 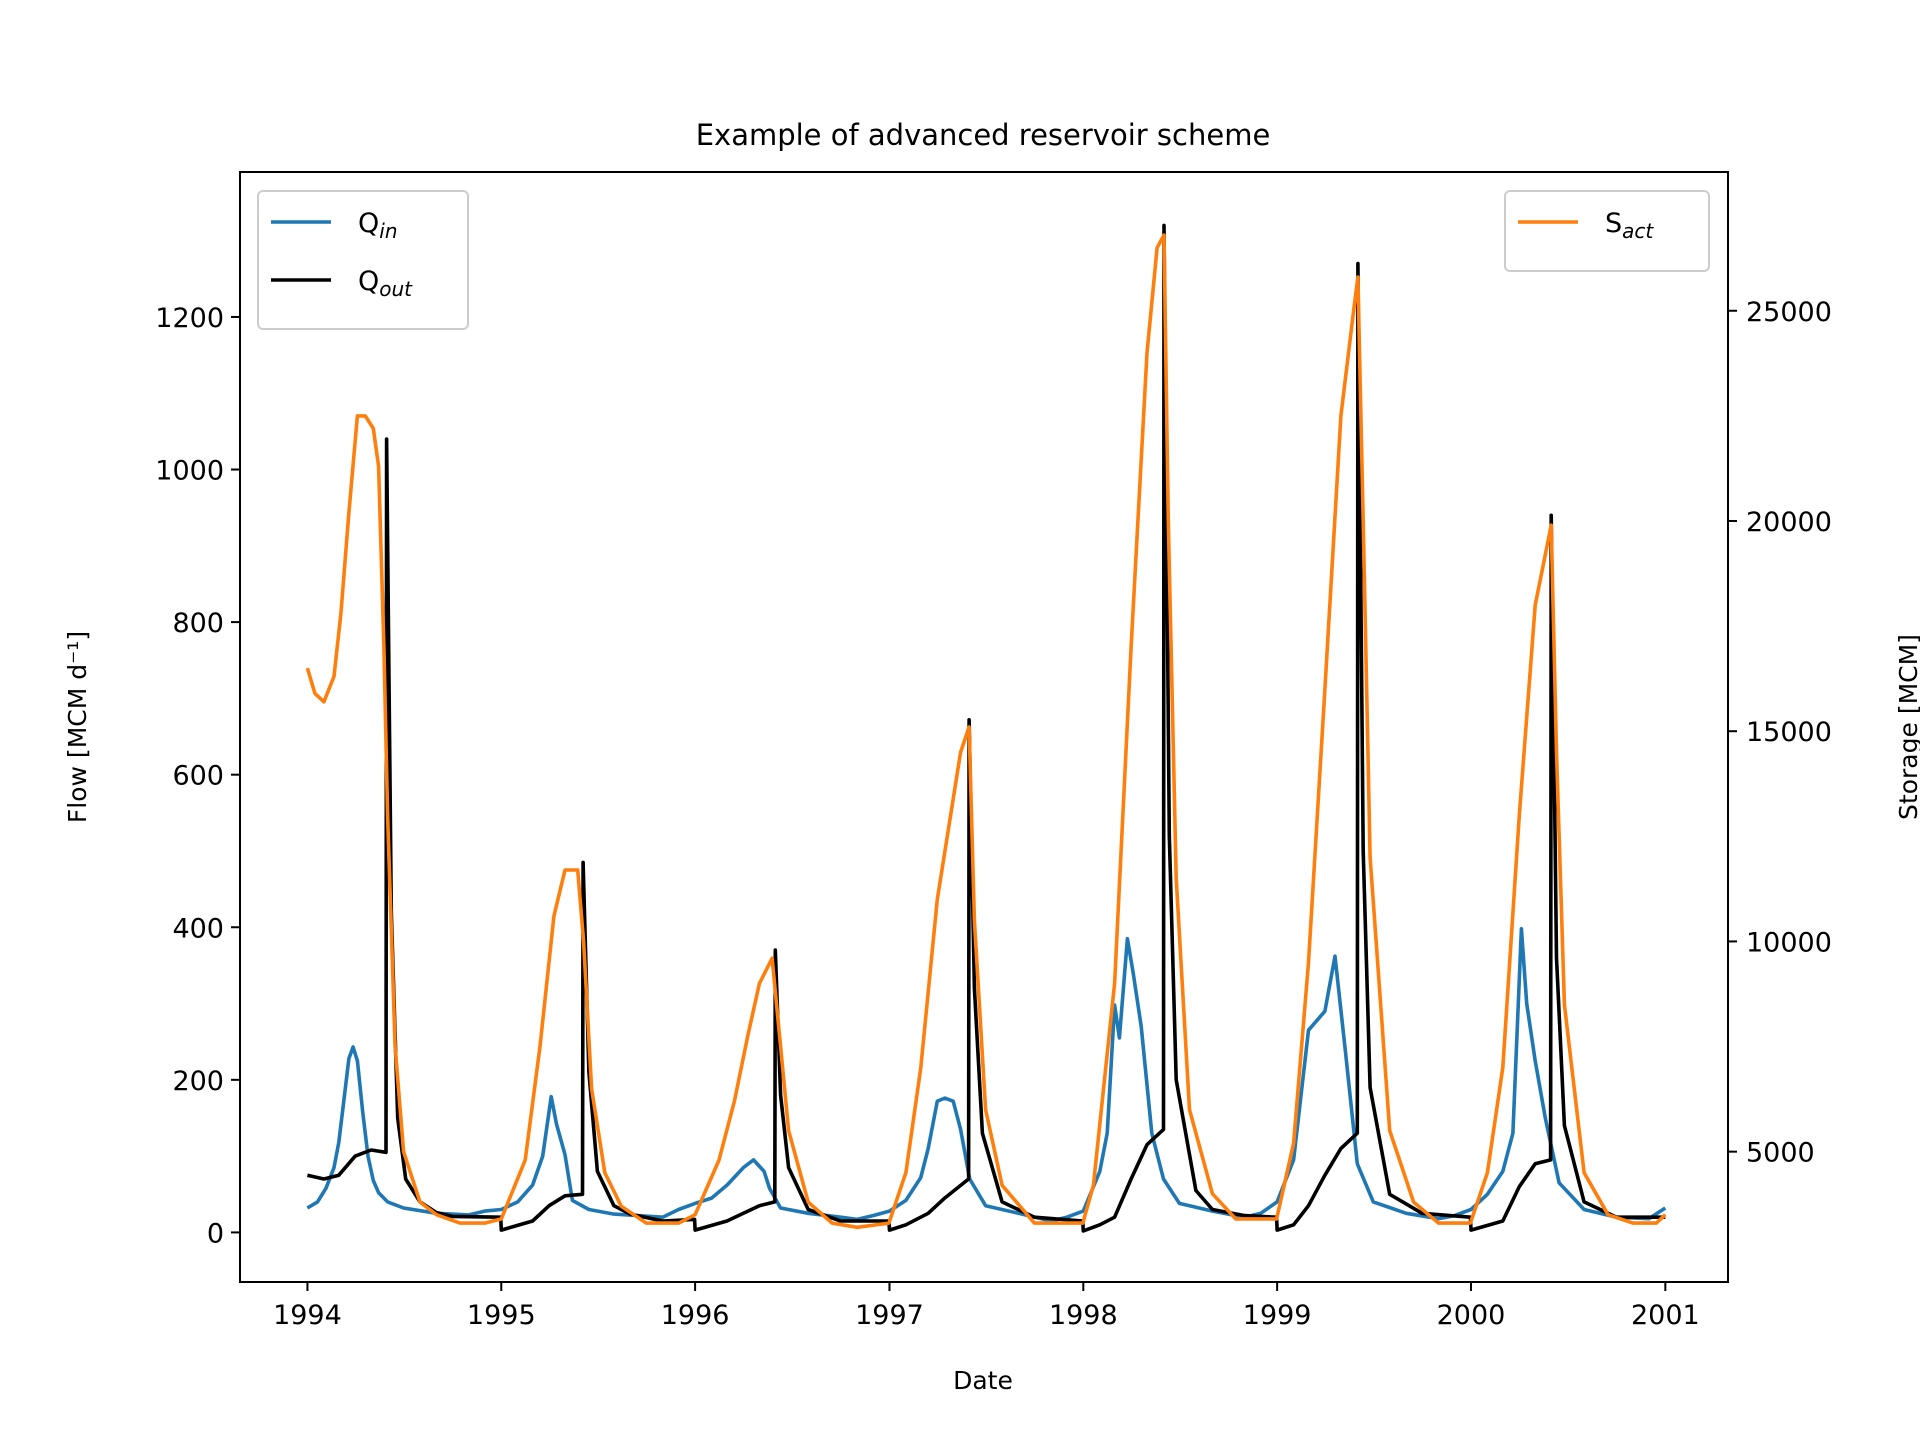 I want to click on x-tick-label: 1995, so click(x=501, y=1315).